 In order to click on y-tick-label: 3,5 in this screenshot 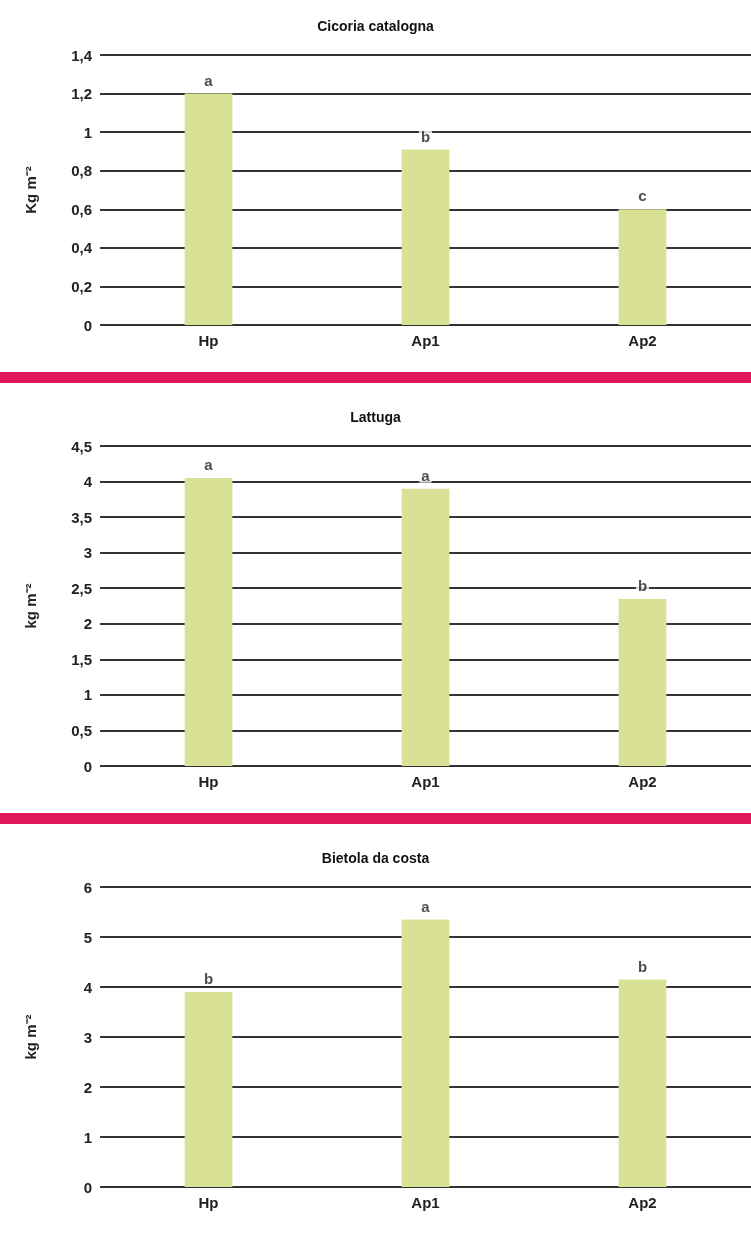, I will do `click(81, 517)`.